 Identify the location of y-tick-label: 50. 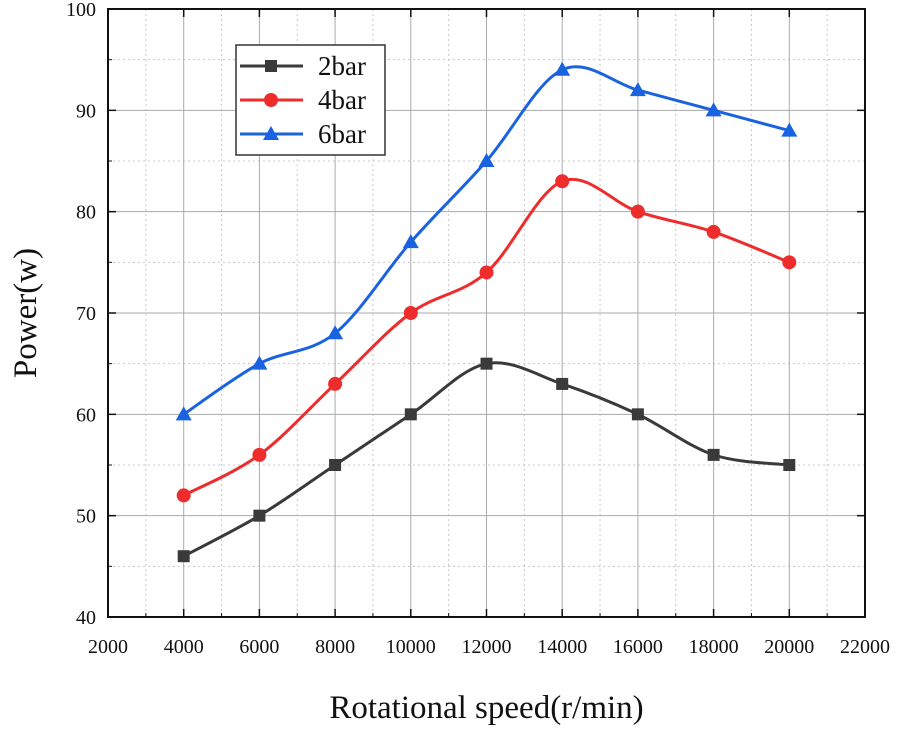
(86, 517).